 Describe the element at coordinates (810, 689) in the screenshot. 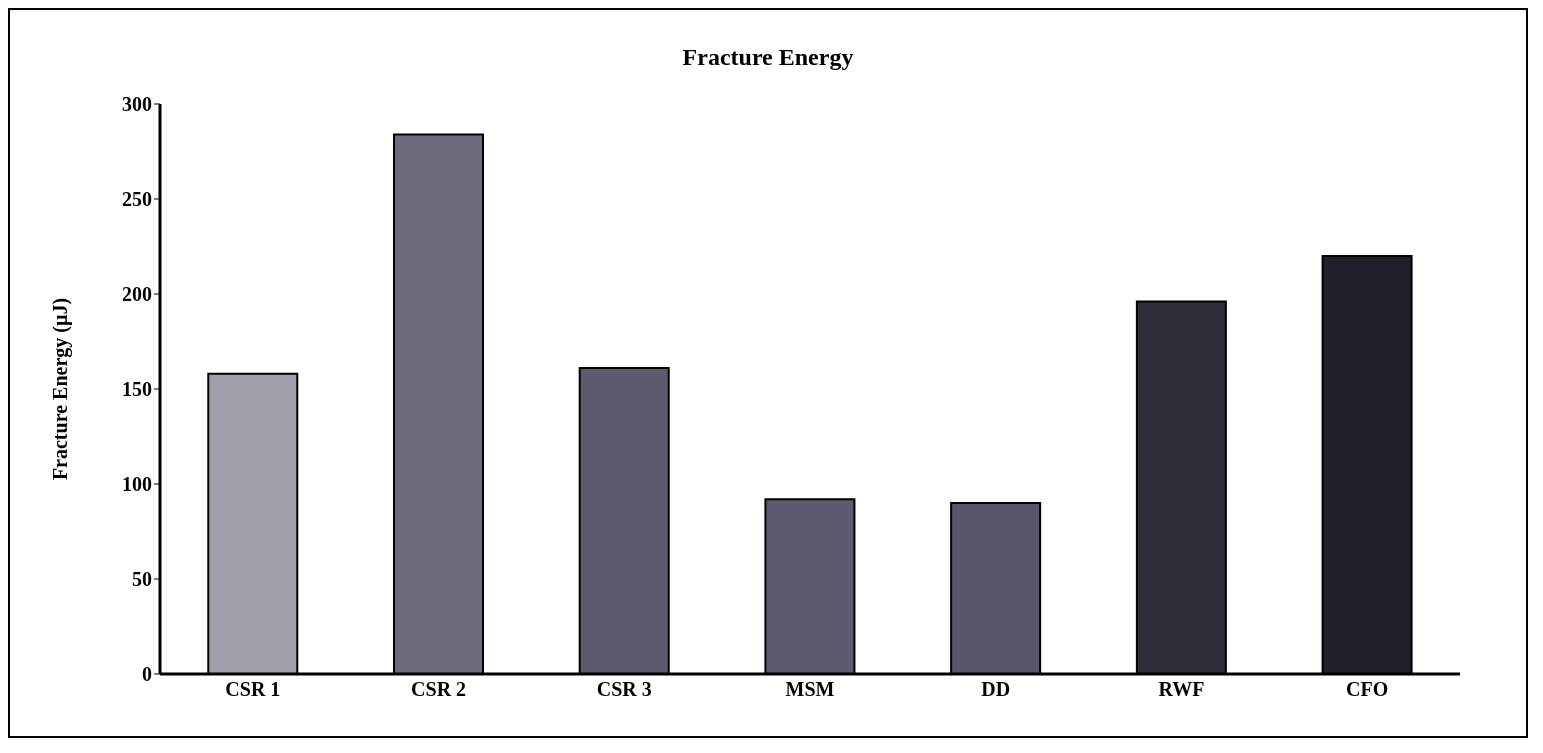

I see `x-tick-label: MSM` at that location.